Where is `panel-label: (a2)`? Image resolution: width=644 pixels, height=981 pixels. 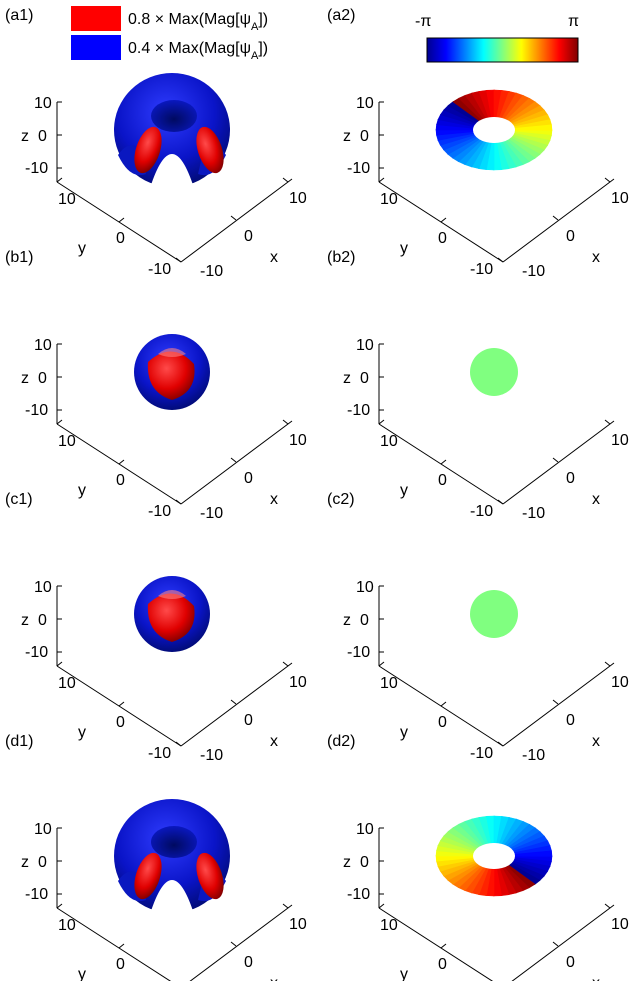 panel-label: (a2) is located at coordinates (341, 15).